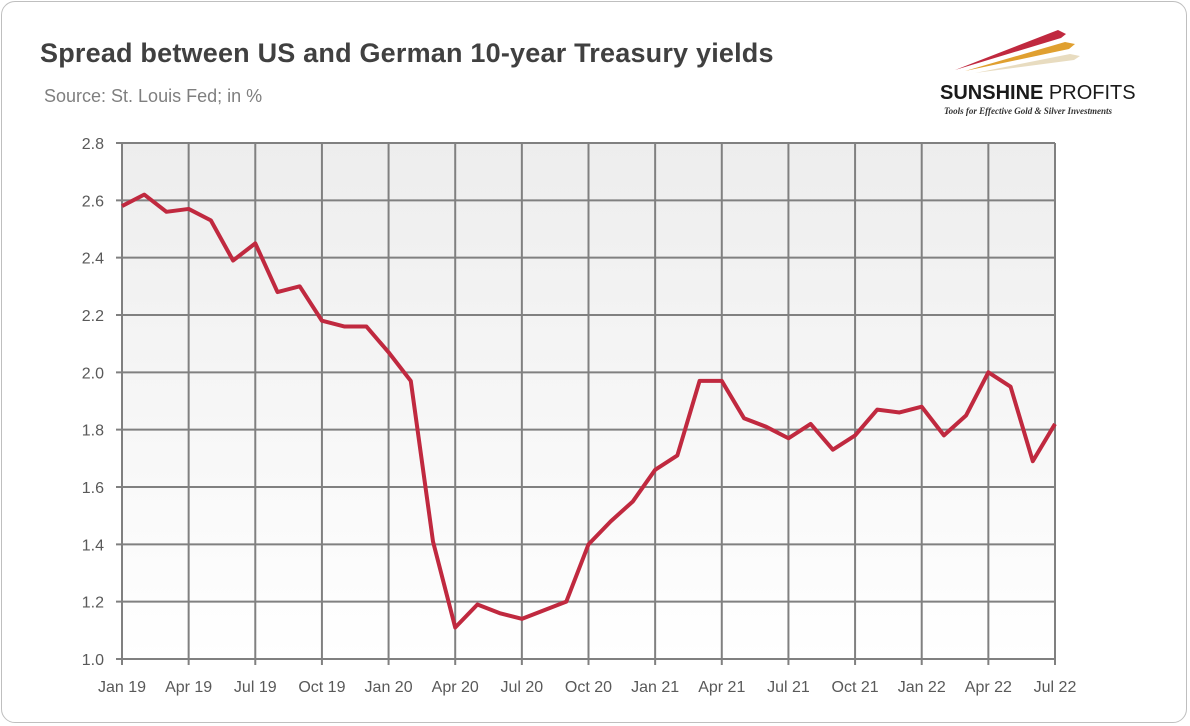  Describe the element at coordinates (93, 431) in the screenshot. I see `y-tick-label: 1.8` at that location.